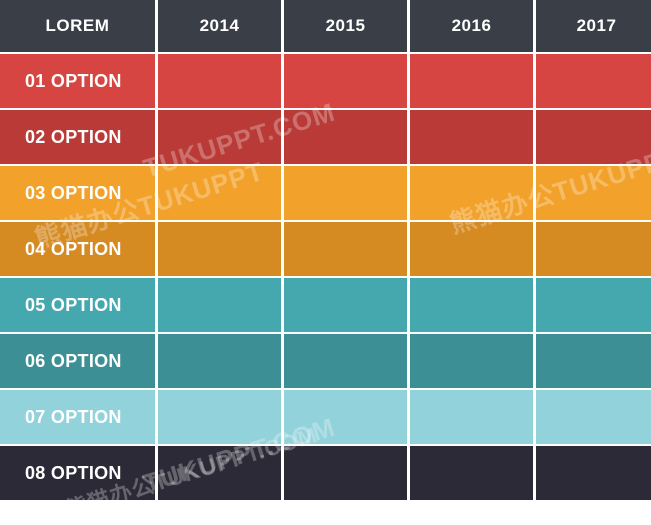  I want to click on row-label: 04 OPTION, so click(73, 248).